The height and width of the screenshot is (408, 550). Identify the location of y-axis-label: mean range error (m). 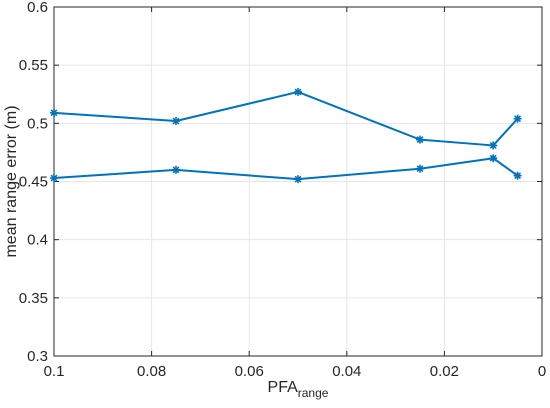
(11, 181).